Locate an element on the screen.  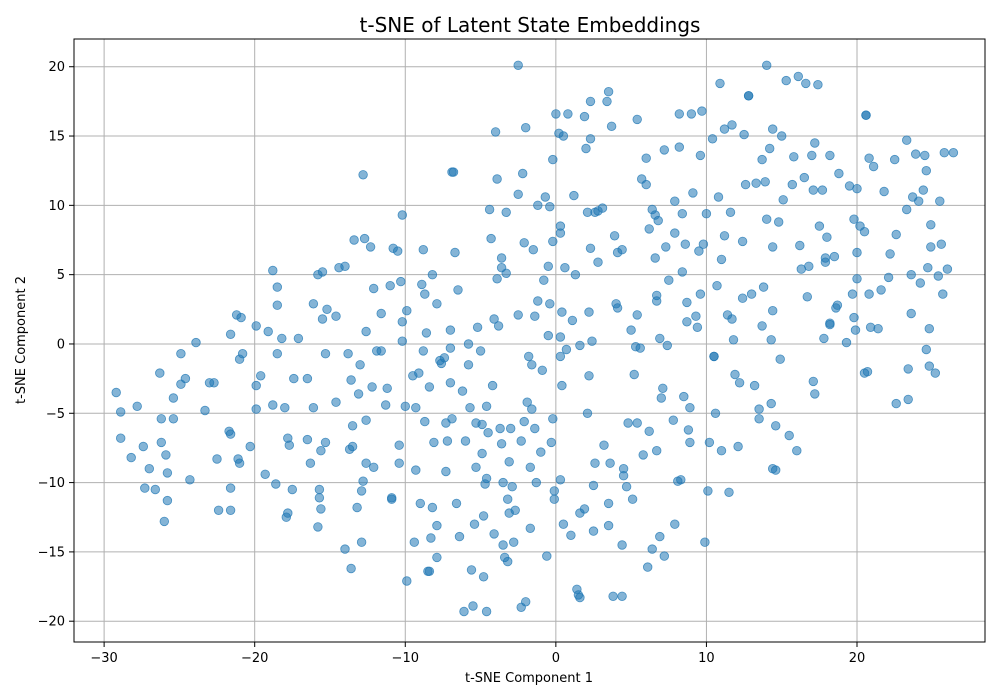
x-axis-ticks: −30 −20 −10 0 10 20 is located at coordinates (477, 654).